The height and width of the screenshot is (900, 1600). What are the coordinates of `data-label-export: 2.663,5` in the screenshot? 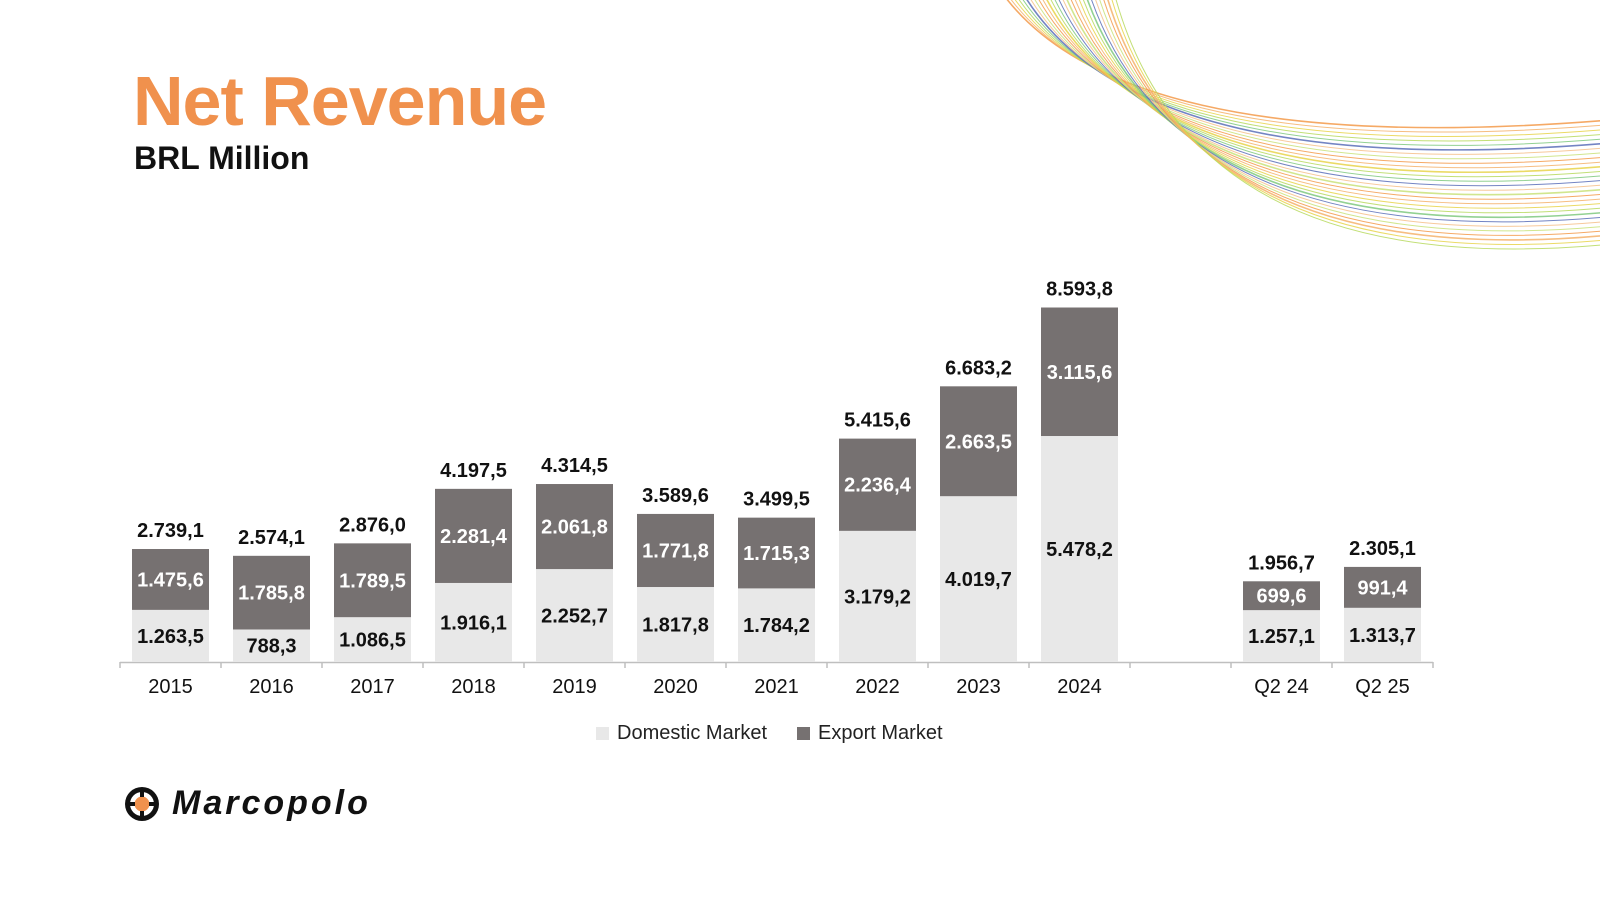 It's located at (978, 442).